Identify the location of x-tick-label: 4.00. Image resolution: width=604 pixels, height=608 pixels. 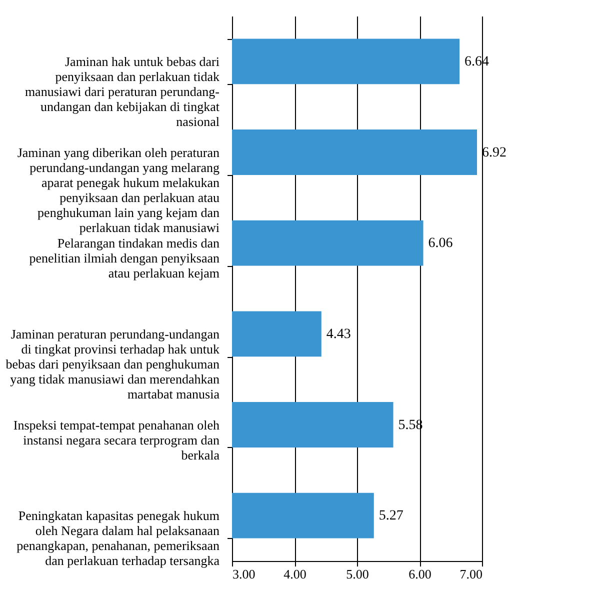
(295, 574).